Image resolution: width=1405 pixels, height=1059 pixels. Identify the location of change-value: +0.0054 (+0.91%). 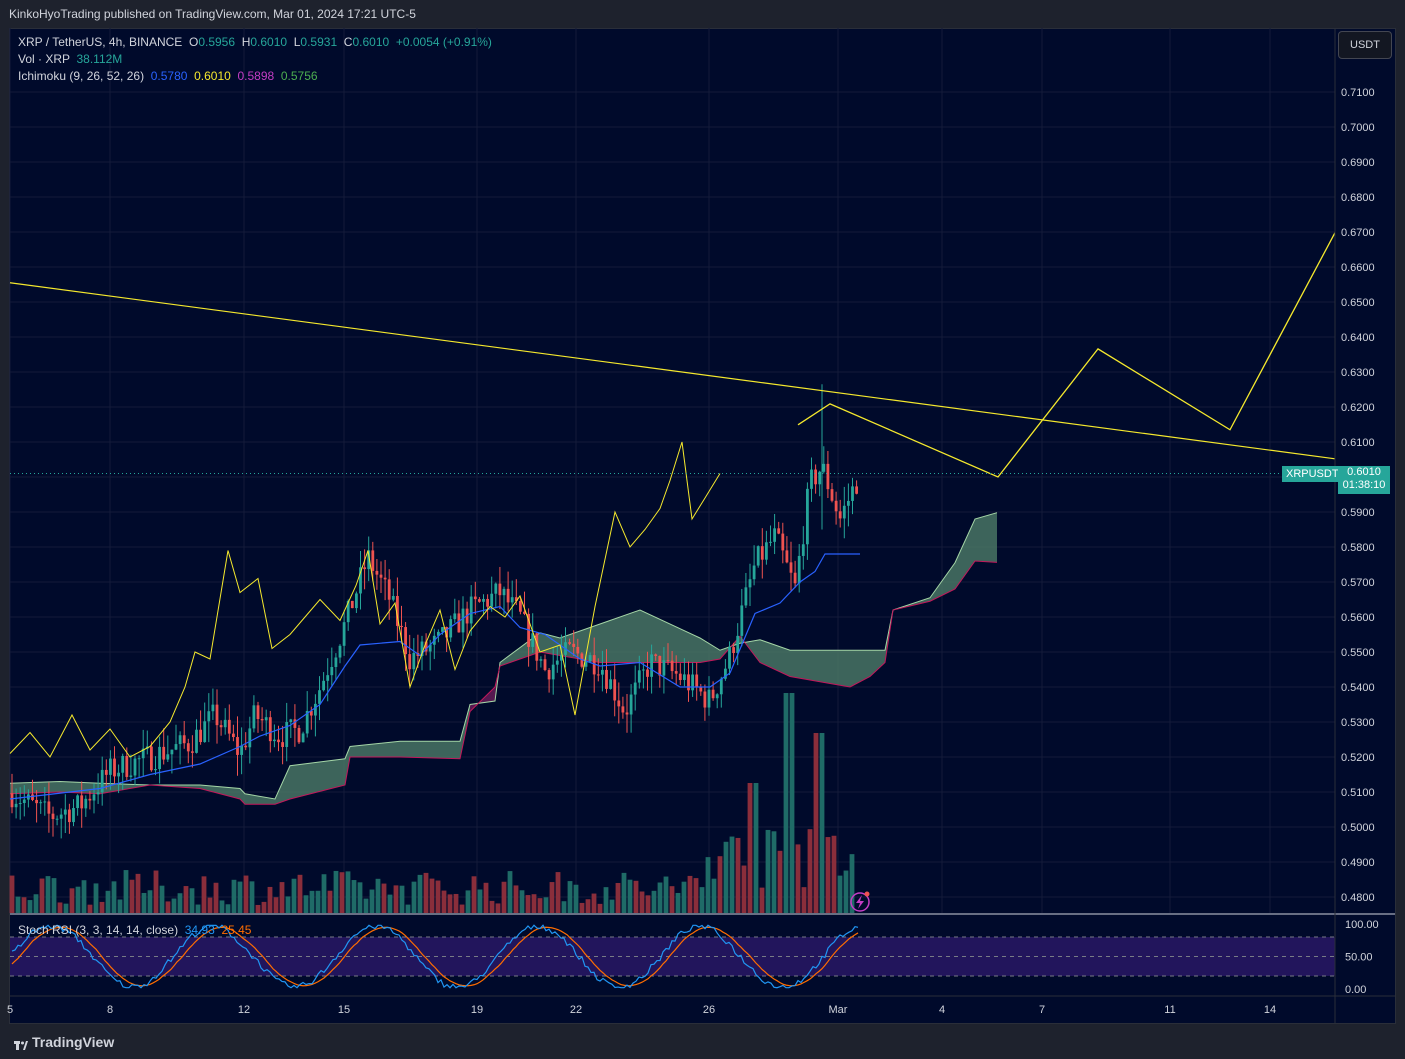
(443, 42).